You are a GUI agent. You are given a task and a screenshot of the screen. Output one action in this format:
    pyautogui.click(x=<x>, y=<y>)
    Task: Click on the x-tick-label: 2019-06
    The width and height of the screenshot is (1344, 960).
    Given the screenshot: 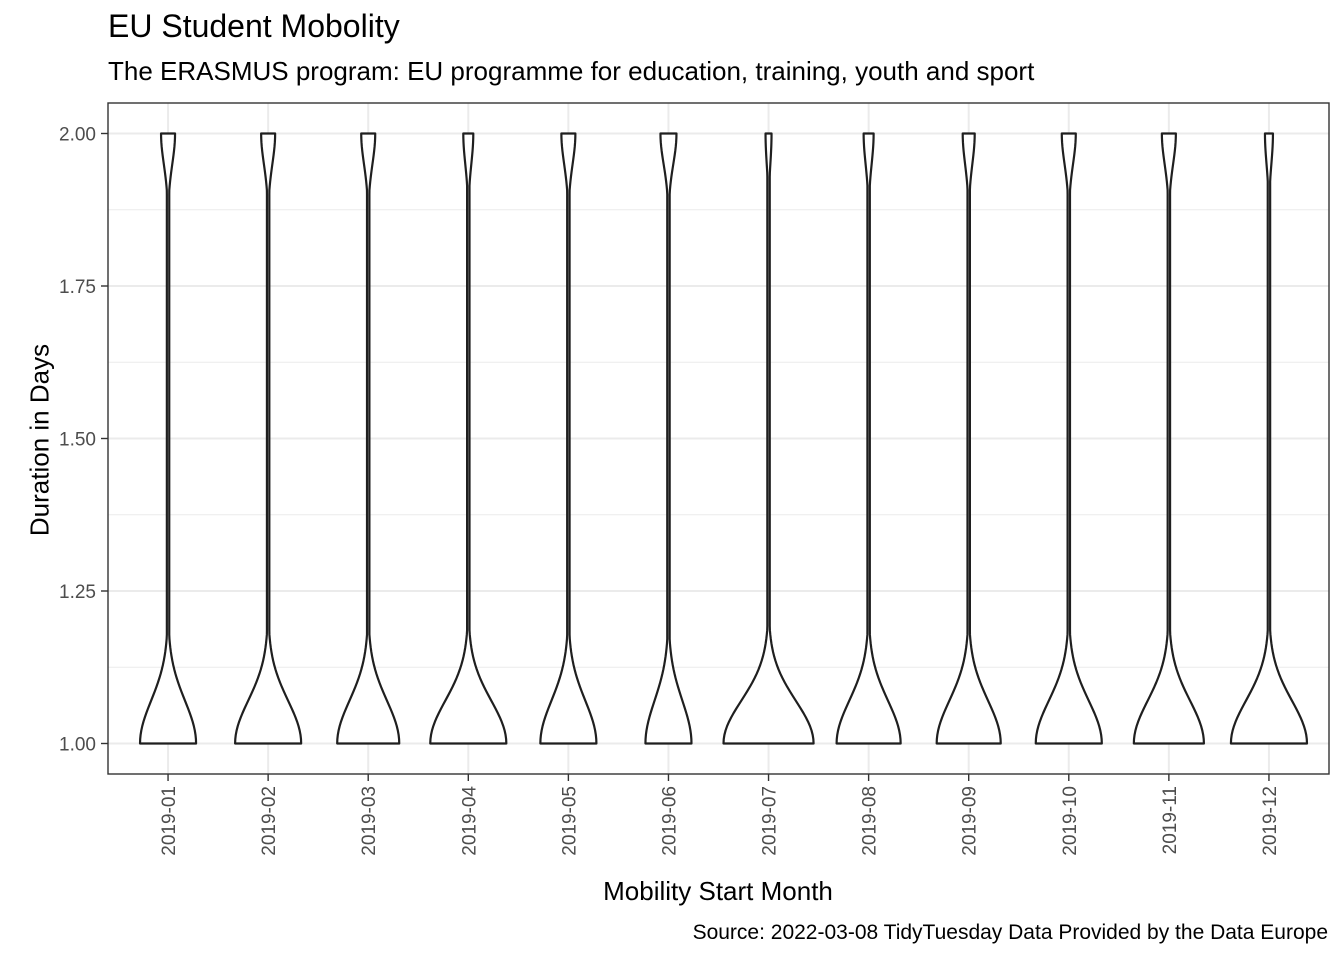 What is the action you would take?
    pyautogui.click(x=669, y=821)
    